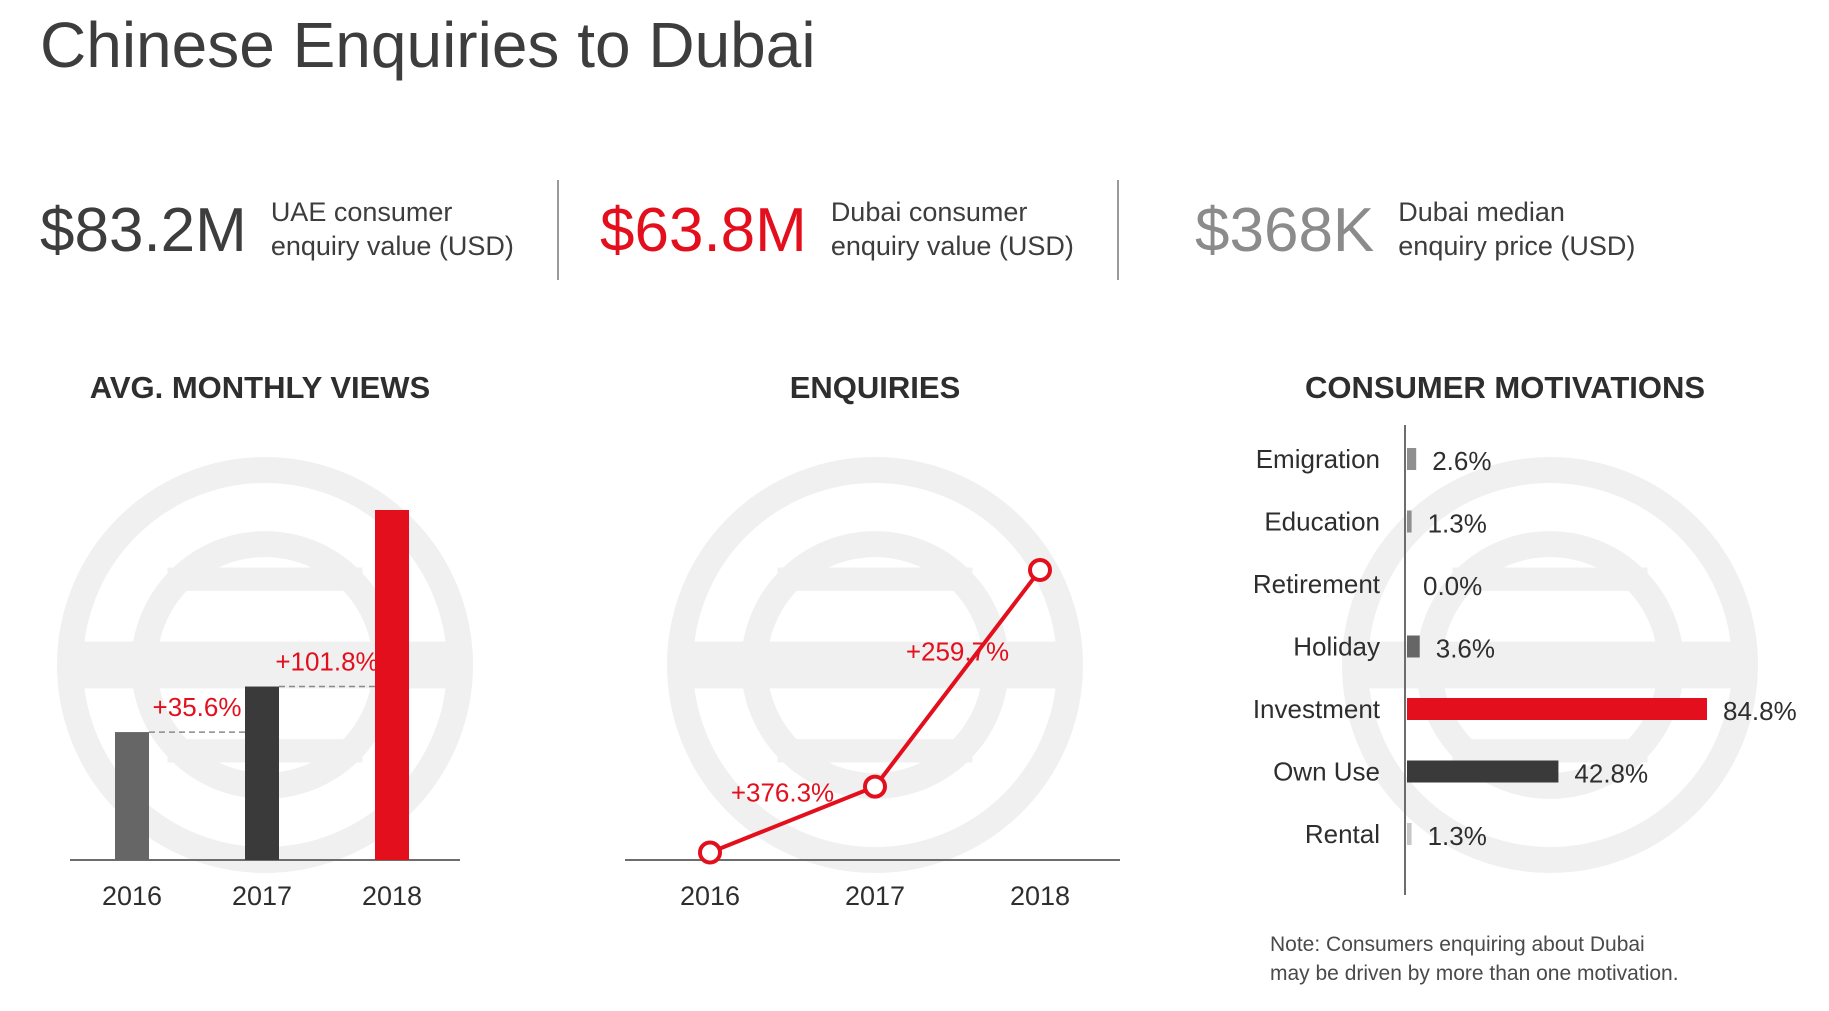 This screenshot has width=1829, height=1011. Describe the element at coordinates (392, 230) in the screenshot. I see `stat-label: UAE consumer enquiry value (USD)` at that location.